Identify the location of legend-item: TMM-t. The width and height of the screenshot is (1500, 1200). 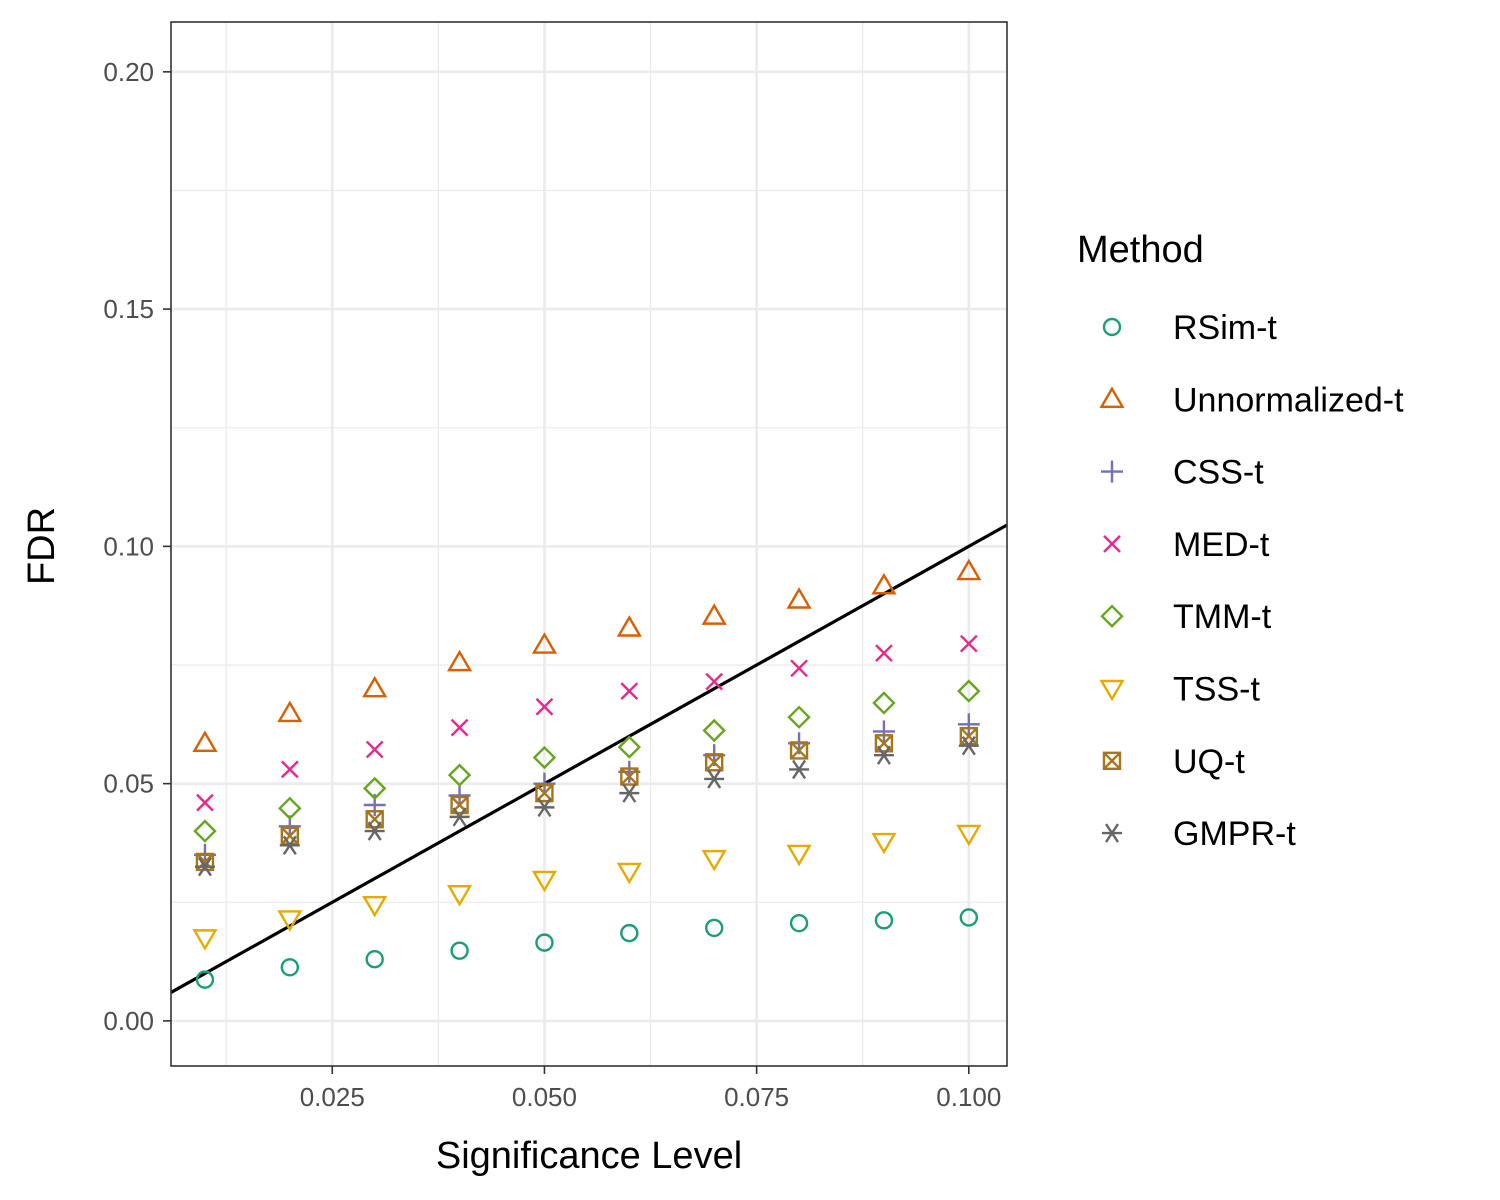
(1186, 617).